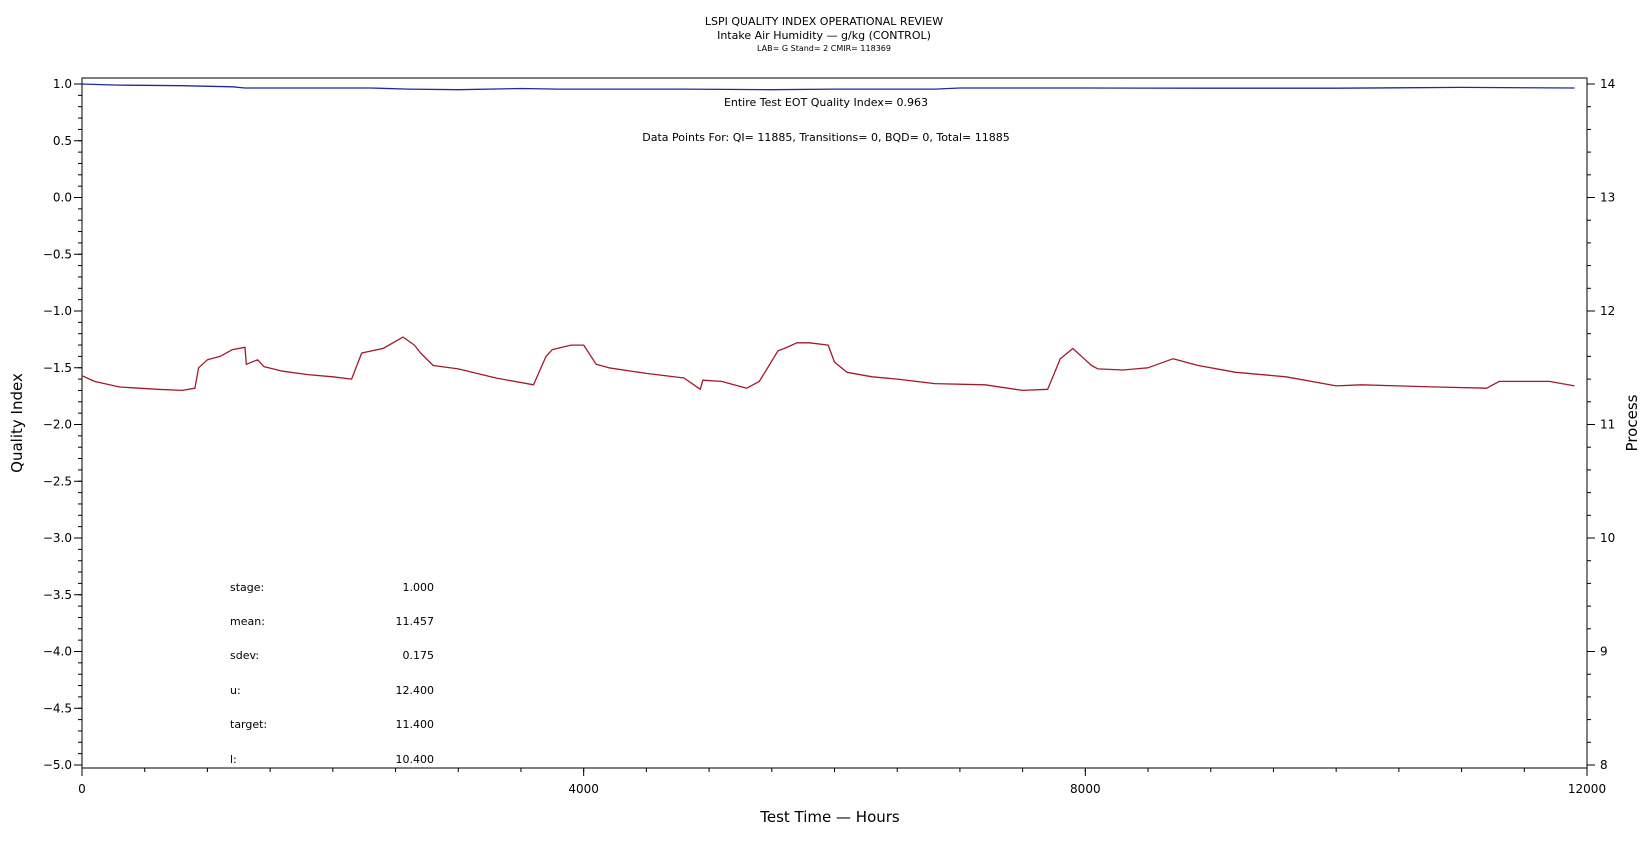  Describe the element at coordinates (419, 587) in the screenshot. I see `stat-value: 1.000` at that location.